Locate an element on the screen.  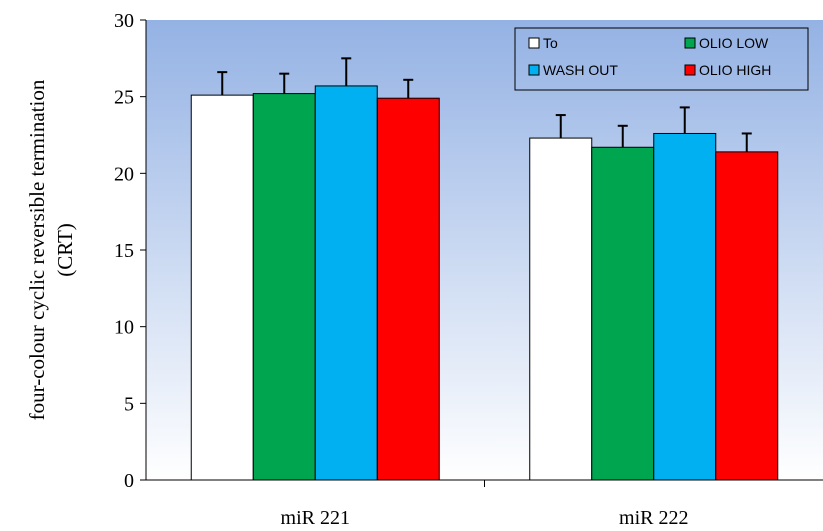
bar-mir-221-olio-low is located at coordinates (284, 287).